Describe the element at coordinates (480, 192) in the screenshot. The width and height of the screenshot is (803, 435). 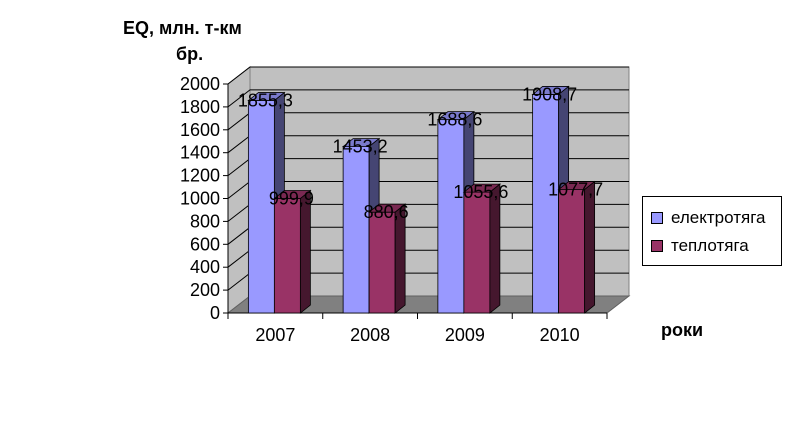
I see `data-label-thermal: 1055,6` at that location.